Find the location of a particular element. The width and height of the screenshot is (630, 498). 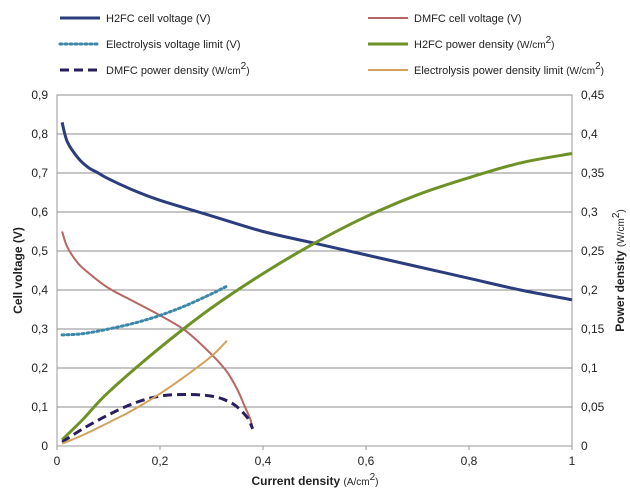

legend-label-4: DMFC power density (W/cm2) is located at coordinates (178, 69).